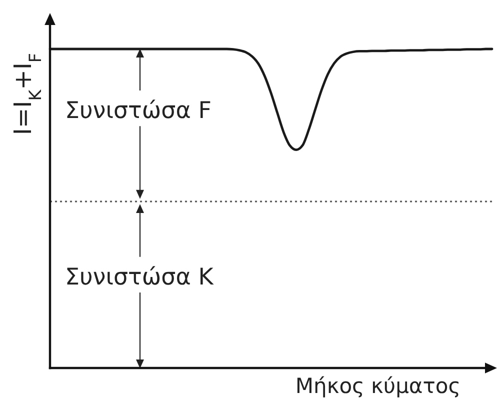 The height and width of the screenshot is (400, 498). What do you see at coordinates (138, 111) in the screenshot?
I see `annotation: Συνιστώσα F` at bounding box center [138, 111].